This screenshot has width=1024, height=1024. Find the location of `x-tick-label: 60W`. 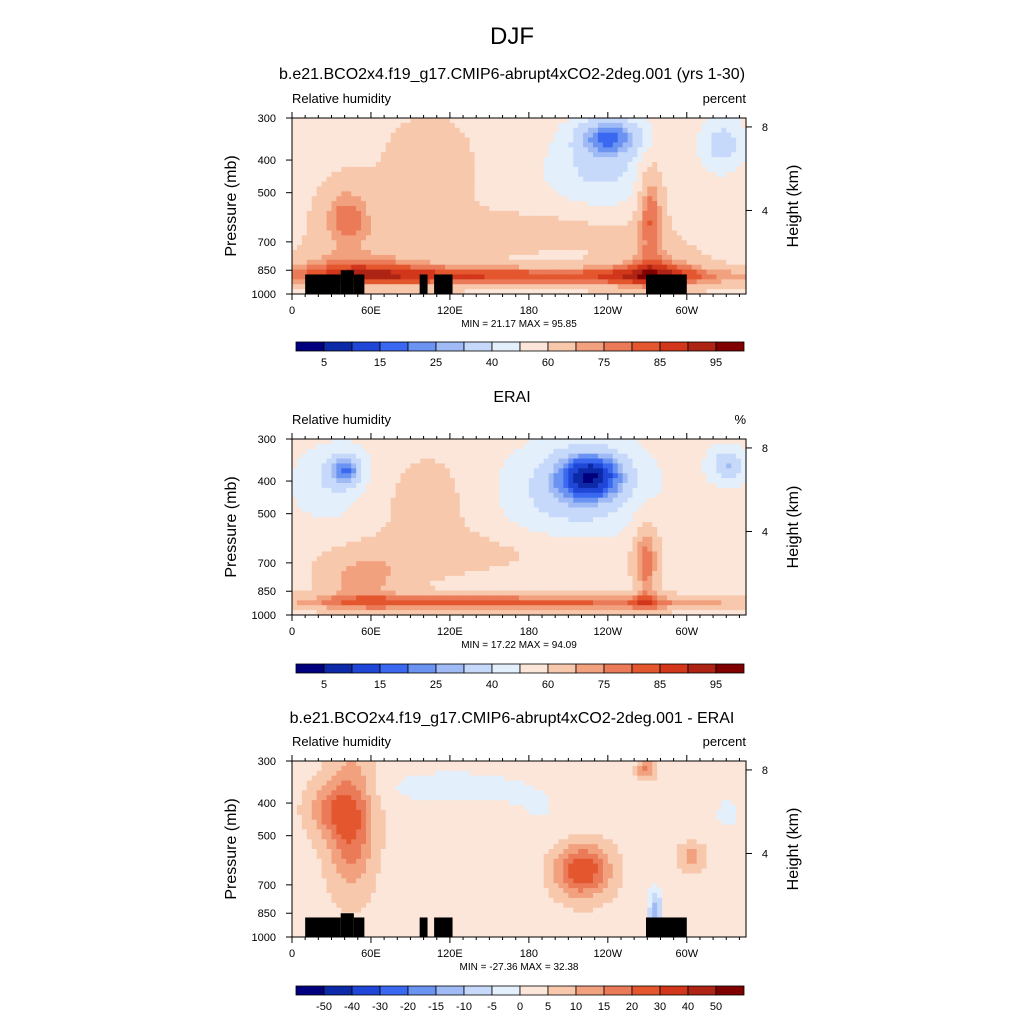

x-tick-label: 60W is located at coordinates (686, 954).